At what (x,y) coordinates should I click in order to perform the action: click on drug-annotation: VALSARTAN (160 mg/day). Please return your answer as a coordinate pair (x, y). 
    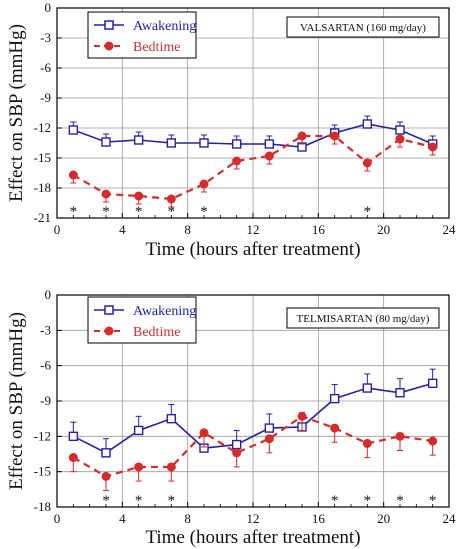
    Looking at the image, I should click on (363, 27).